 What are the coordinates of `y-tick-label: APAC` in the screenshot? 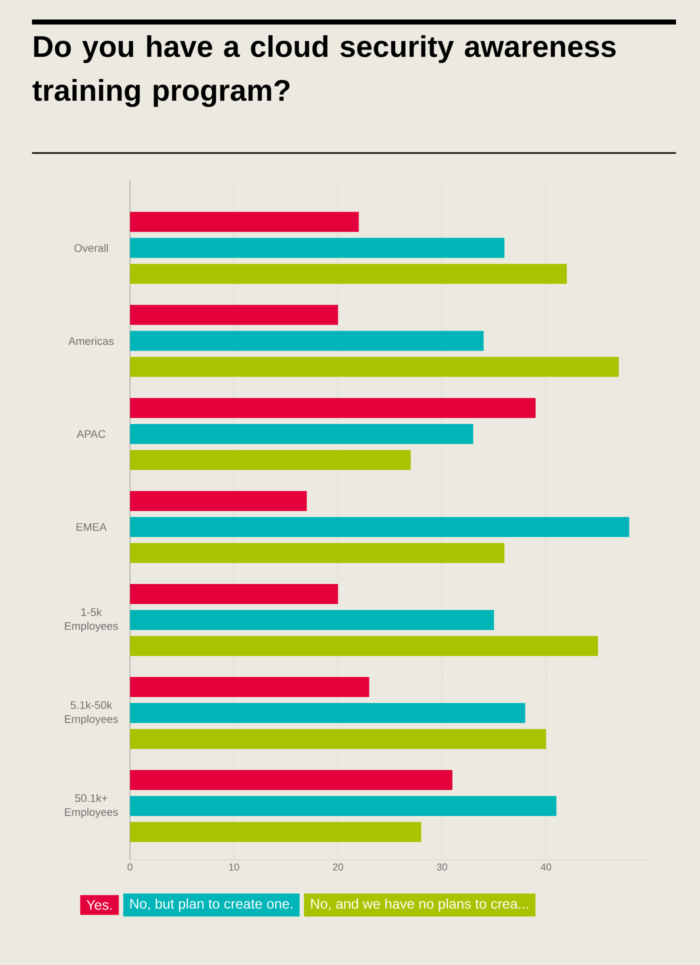 It's located at (91, 434).